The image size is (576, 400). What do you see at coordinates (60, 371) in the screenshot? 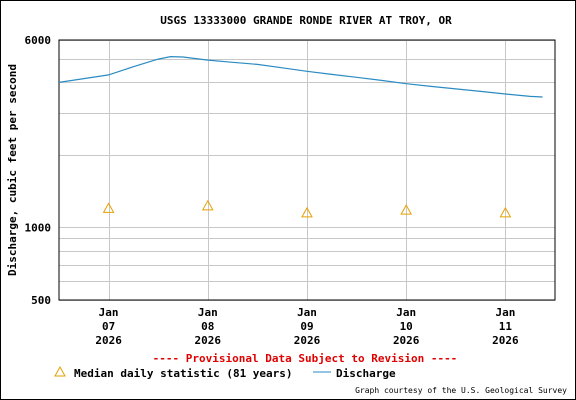
I see `legend-median-marker-icon` at bounding box center [60, 371].